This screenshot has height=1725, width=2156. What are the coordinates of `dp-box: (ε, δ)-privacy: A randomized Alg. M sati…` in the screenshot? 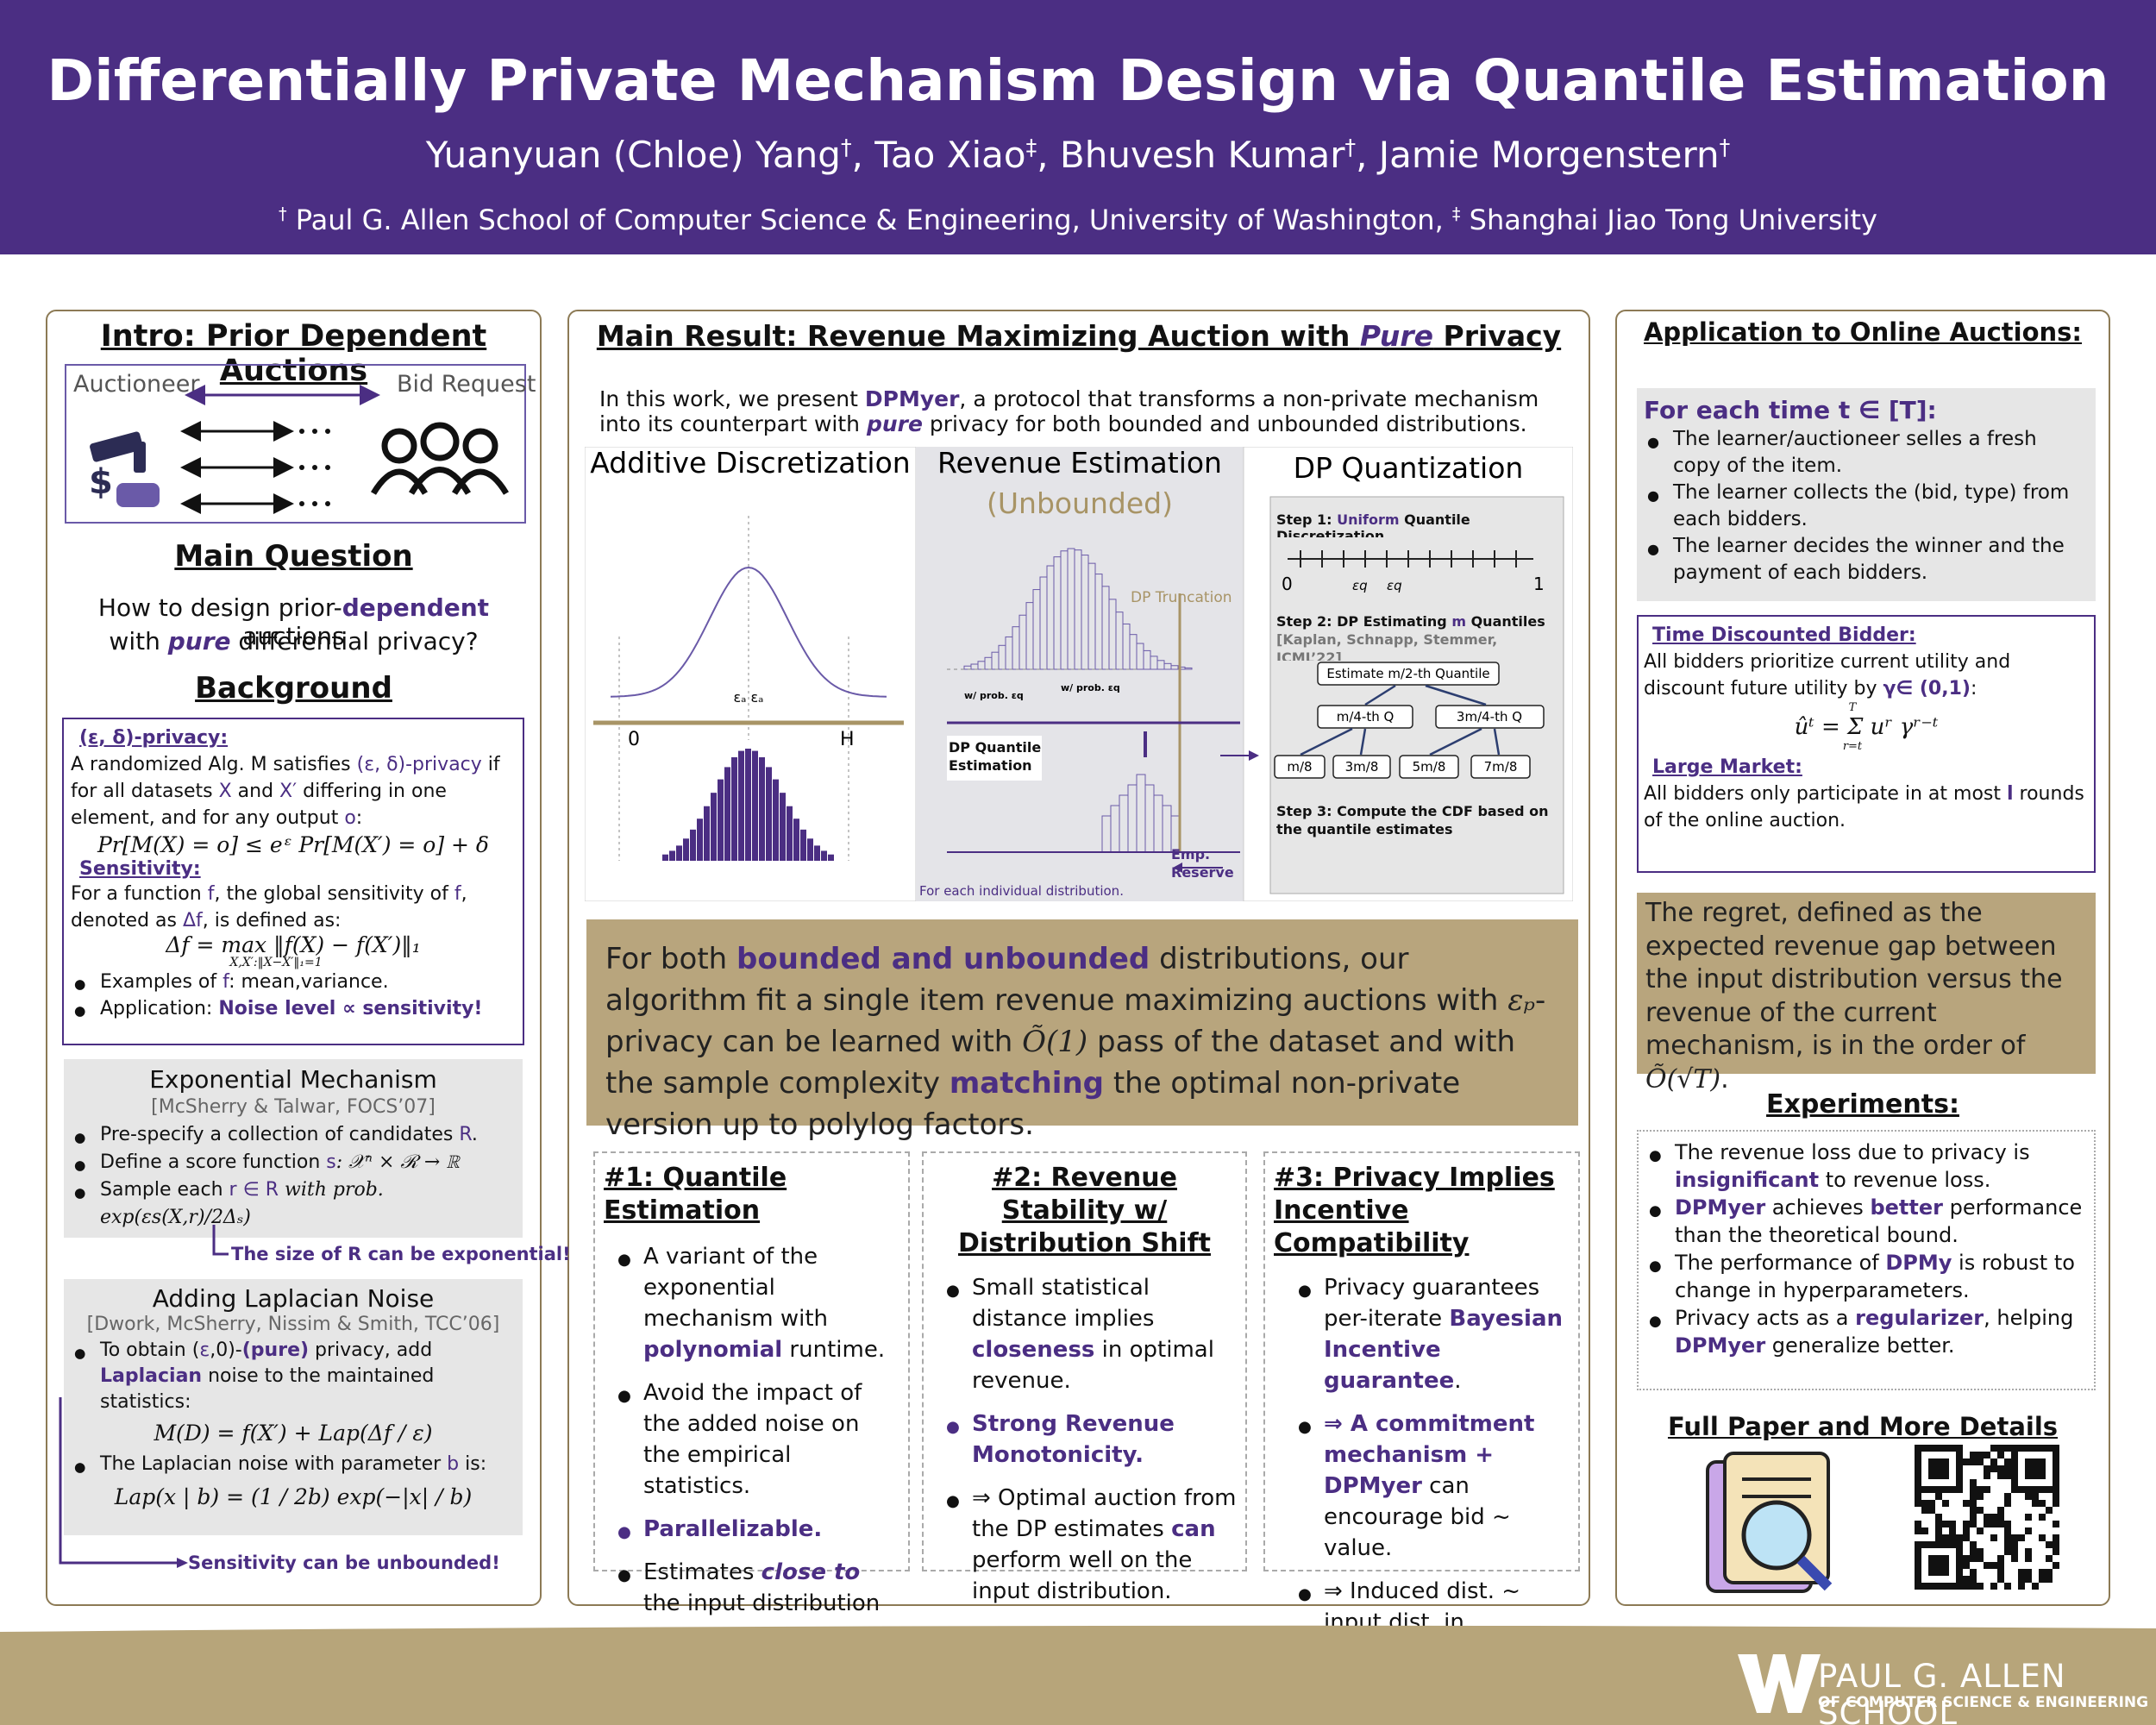 It's located at (293, 881).